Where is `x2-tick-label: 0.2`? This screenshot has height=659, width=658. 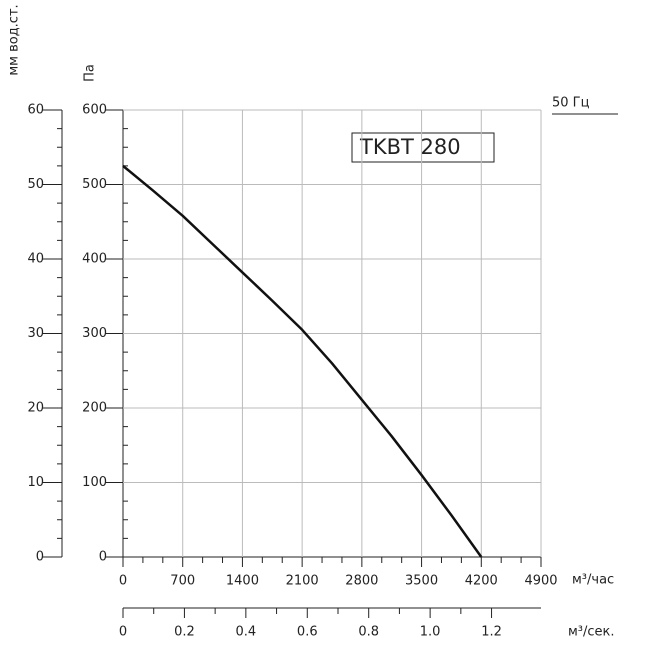
x2-tick-label: 0.2 is located at coordinates (184, 632).